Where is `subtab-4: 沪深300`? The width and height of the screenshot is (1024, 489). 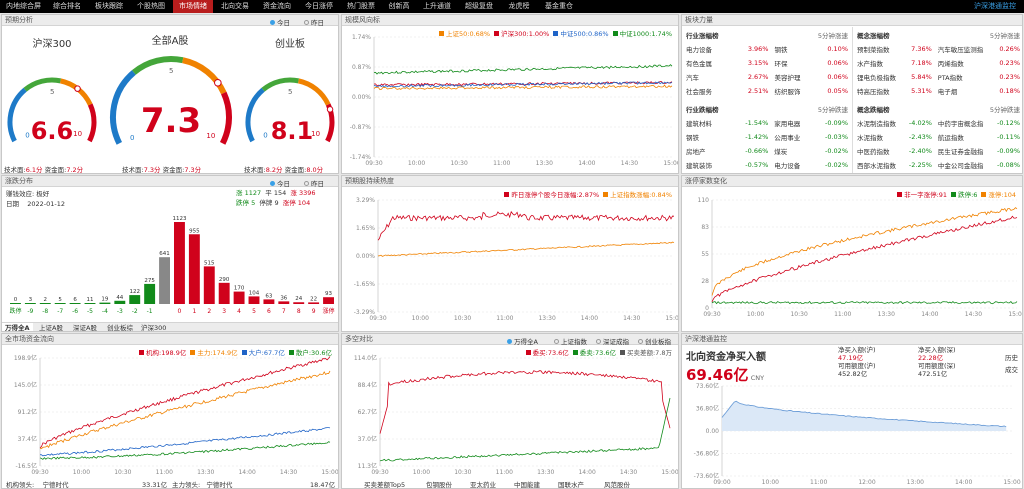 subtab-4: 沪深300 is located at coordinates (154, 328).